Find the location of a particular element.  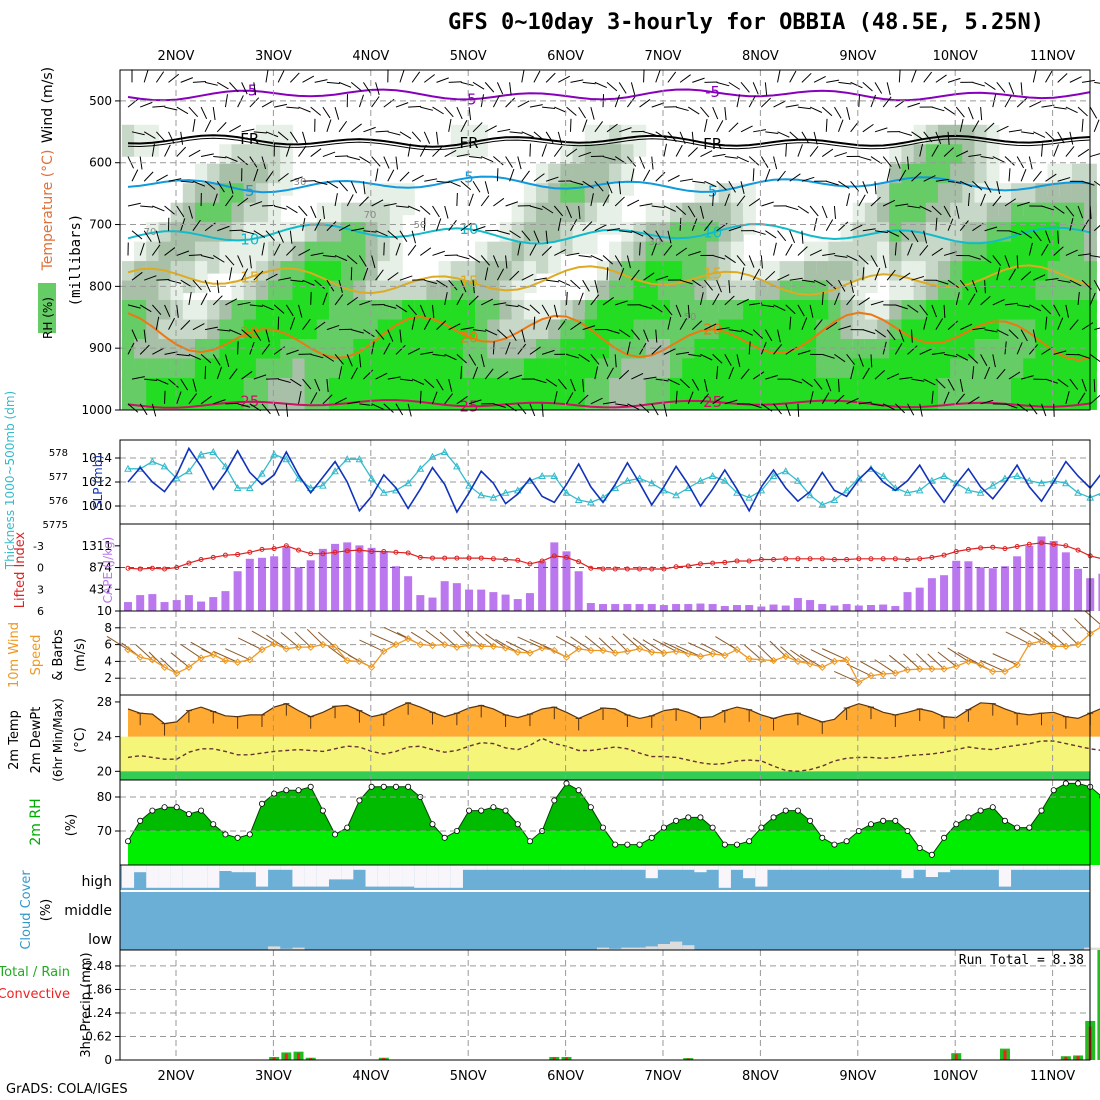

li-tick-label: -3 is located at coordinates (38, 546).